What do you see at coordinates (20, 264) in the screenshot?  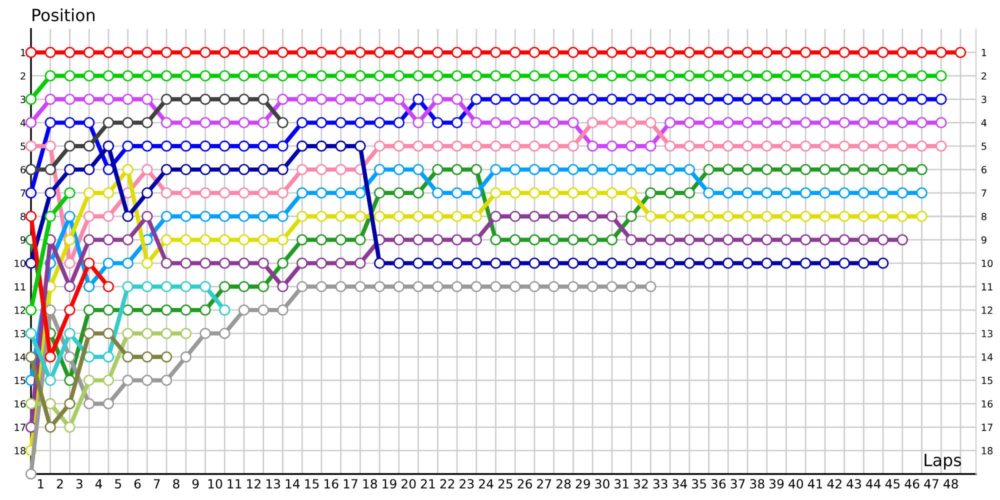 I see `y-tick-label: 10` at bounding box center [20, 264].